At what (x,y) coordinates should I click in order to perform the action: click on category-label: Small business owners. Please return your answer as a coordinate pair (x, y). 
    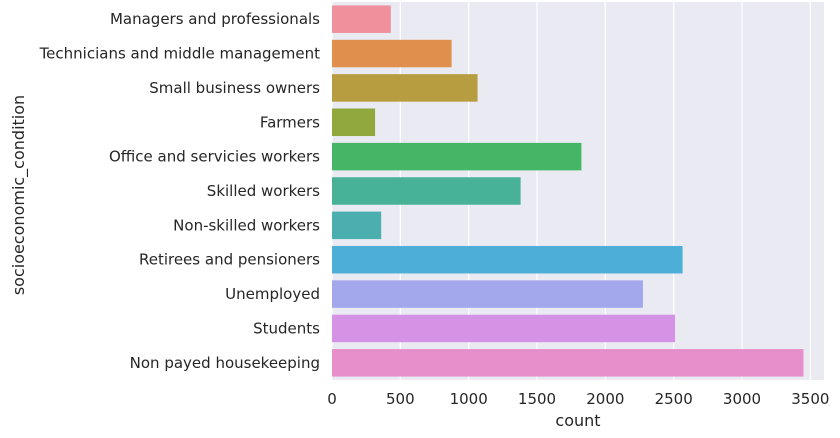
    Looking at the image, I should click on (234, 88).